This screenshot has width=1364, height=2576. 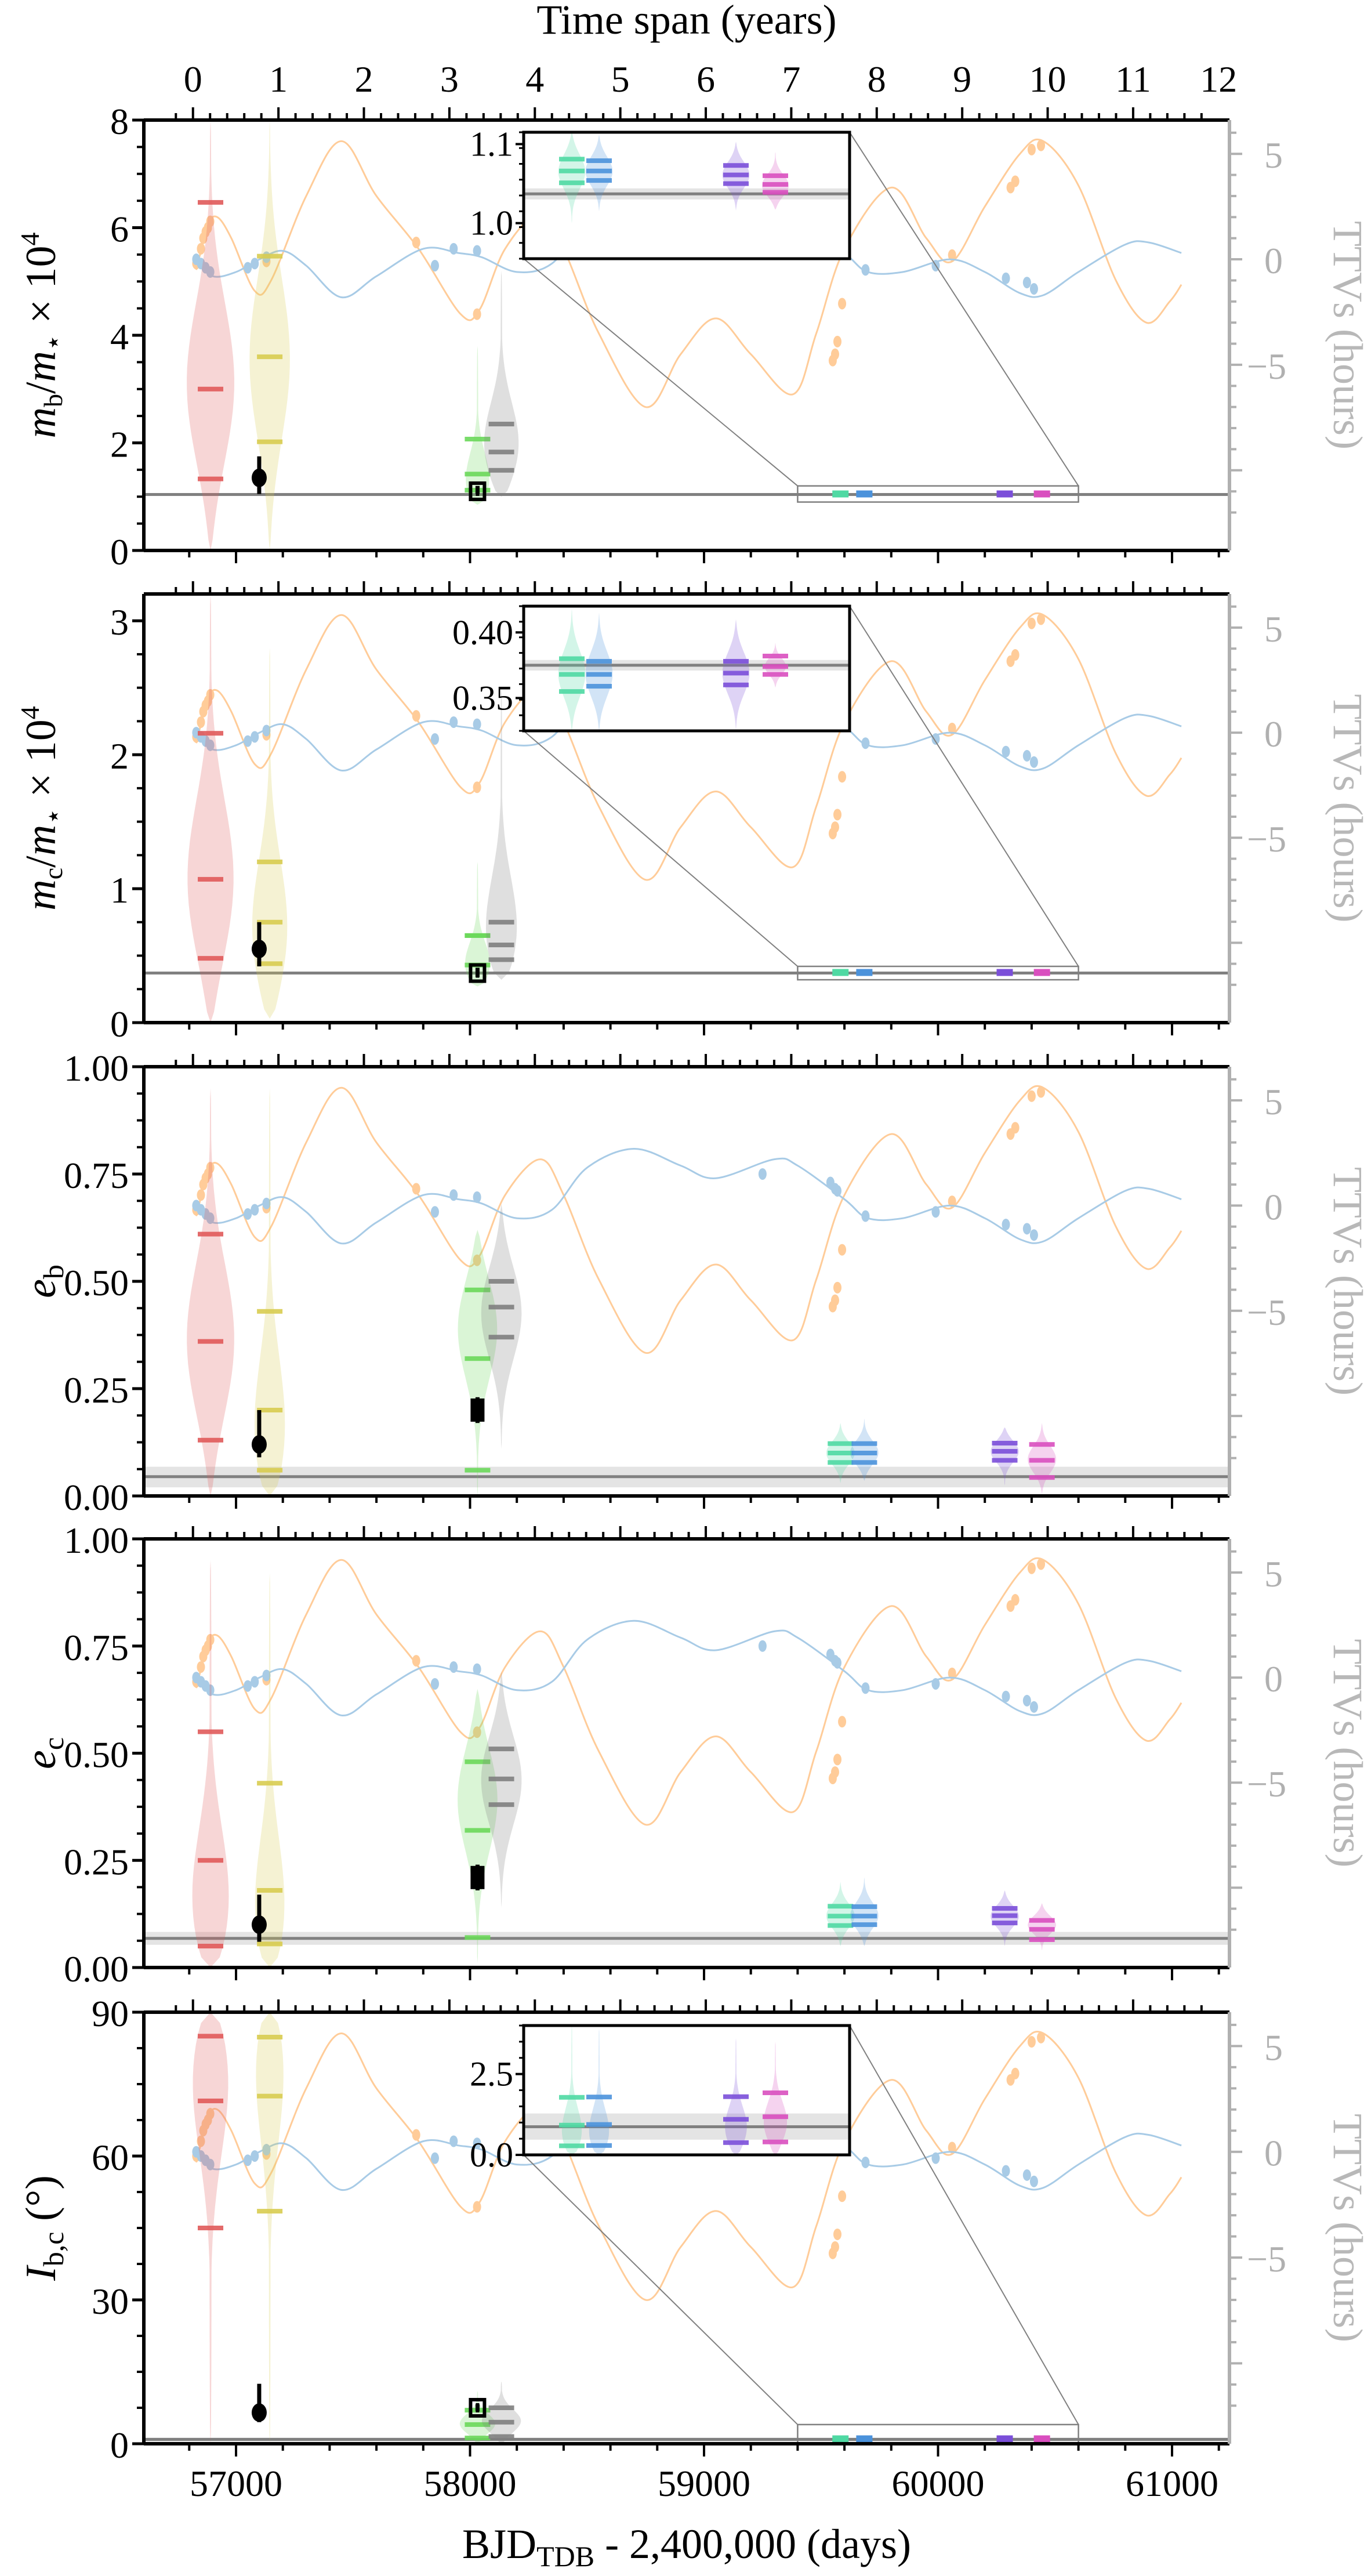 I want to click on left-tick-label: 0.75, so click(x=97, y=1648).